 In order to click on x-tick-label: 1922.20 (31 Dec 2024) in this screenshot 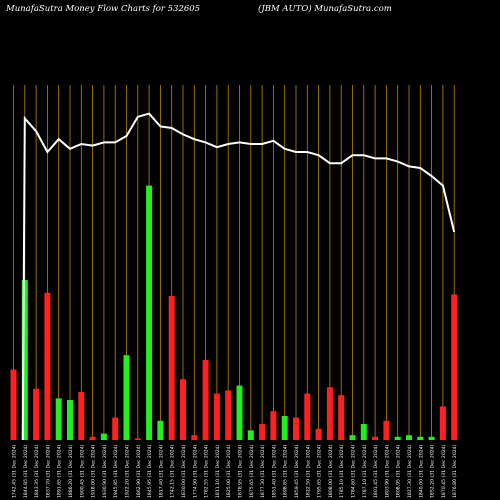, I will do `click(128, 471)`.